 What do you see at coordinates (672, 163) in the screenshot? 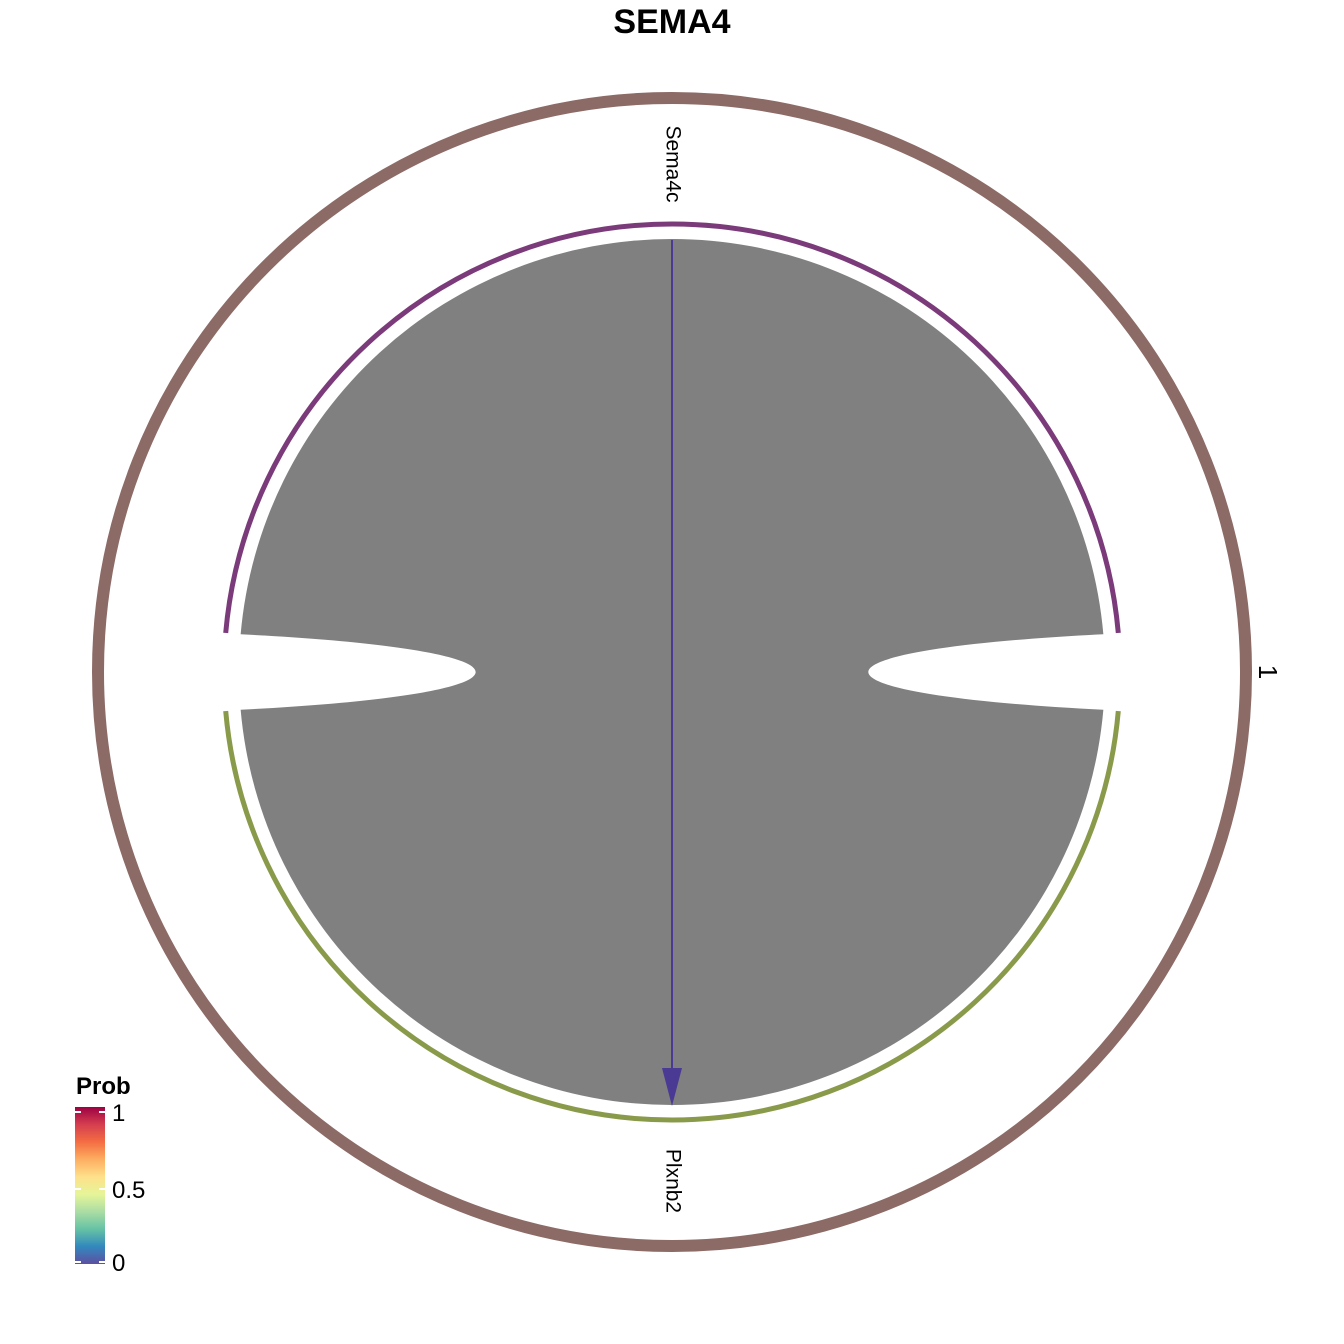
I see `sector-label-sema4c: Sema4c` at bounding box center [672, 163].